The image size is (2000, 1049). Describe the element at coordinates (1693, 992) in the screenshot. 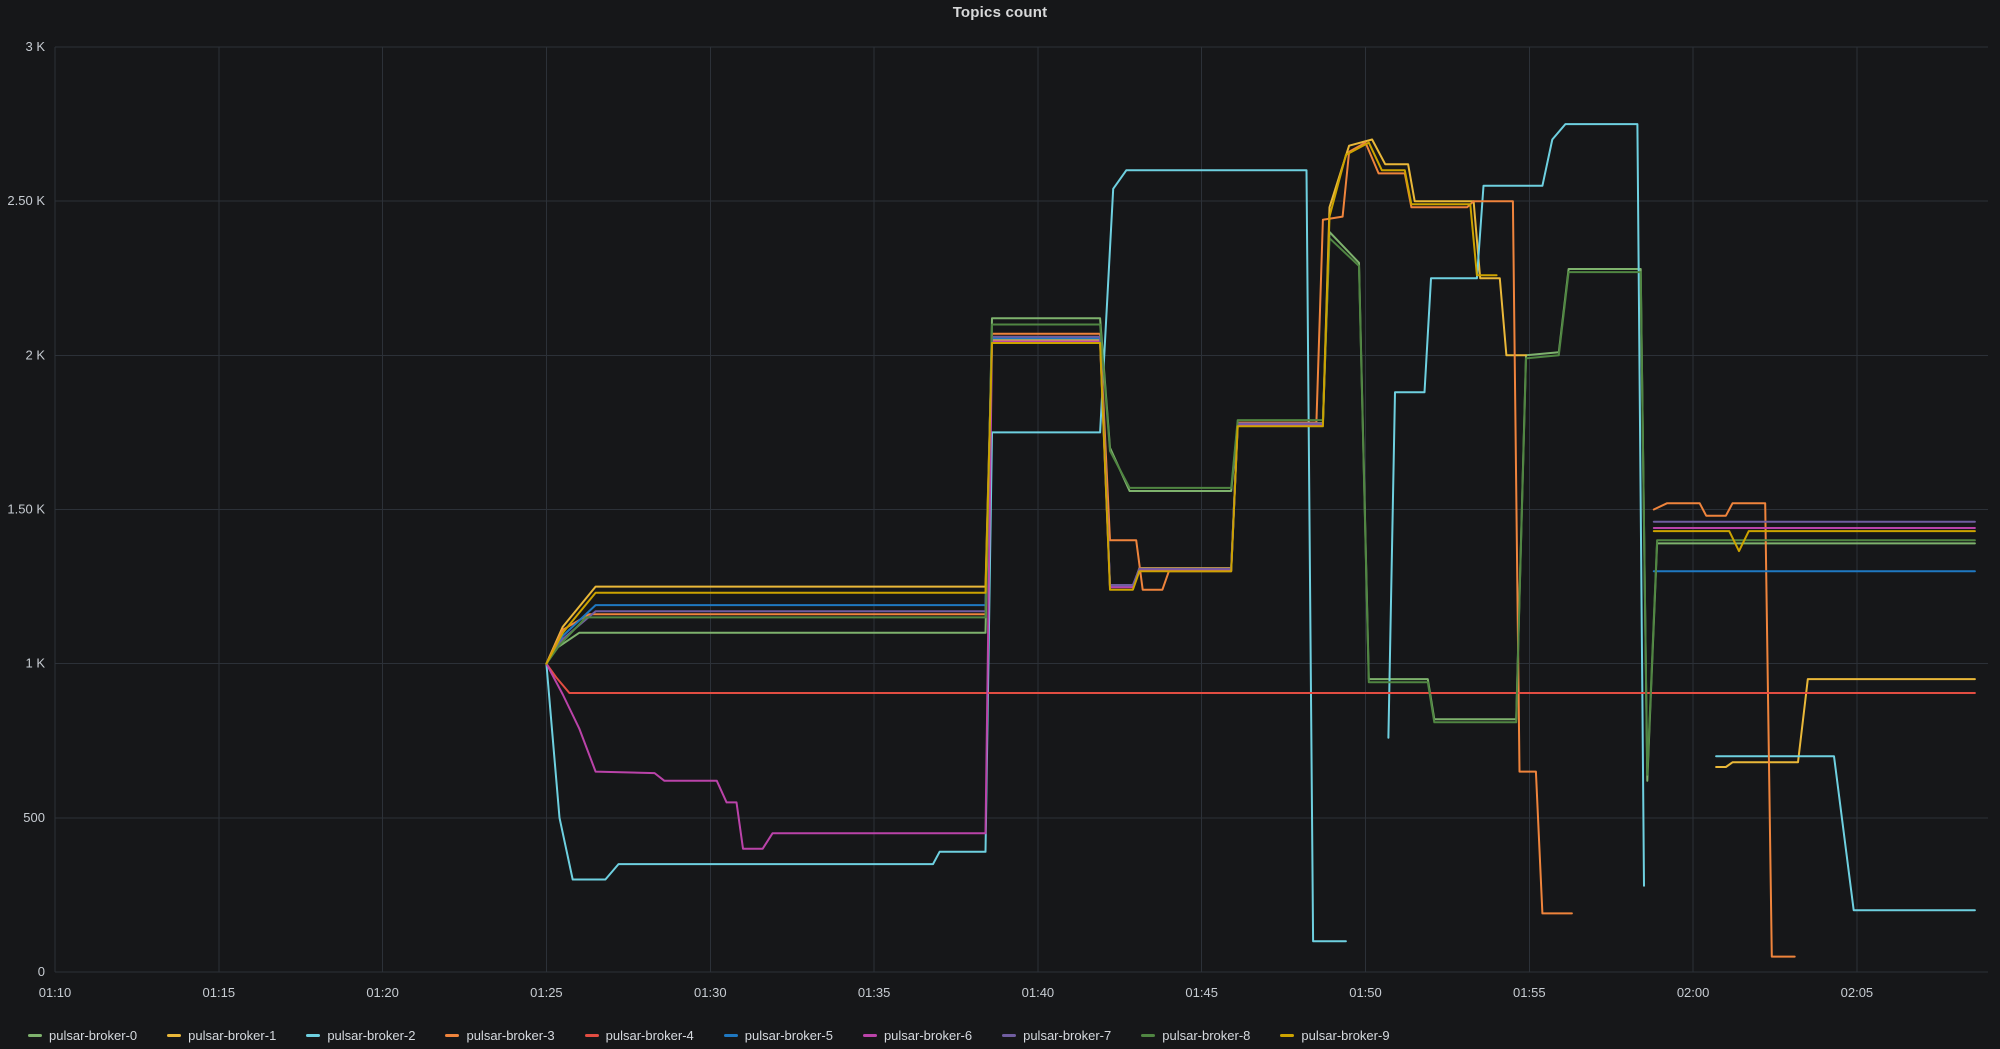

I see `x-axis-tick-label: 02:00` at that location.